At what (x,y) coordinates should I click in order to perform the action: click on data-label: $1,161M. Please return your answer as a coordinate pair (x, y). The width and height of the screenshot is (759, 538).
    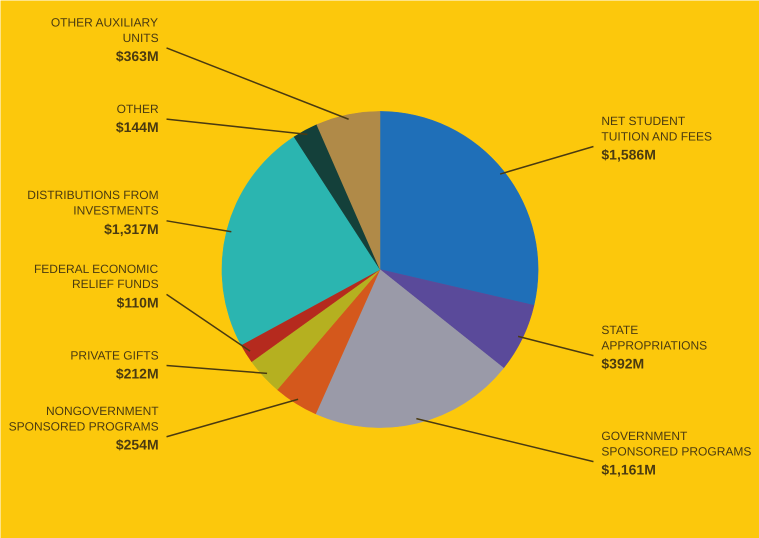
    Looking at the image, I should click on (628, 470).